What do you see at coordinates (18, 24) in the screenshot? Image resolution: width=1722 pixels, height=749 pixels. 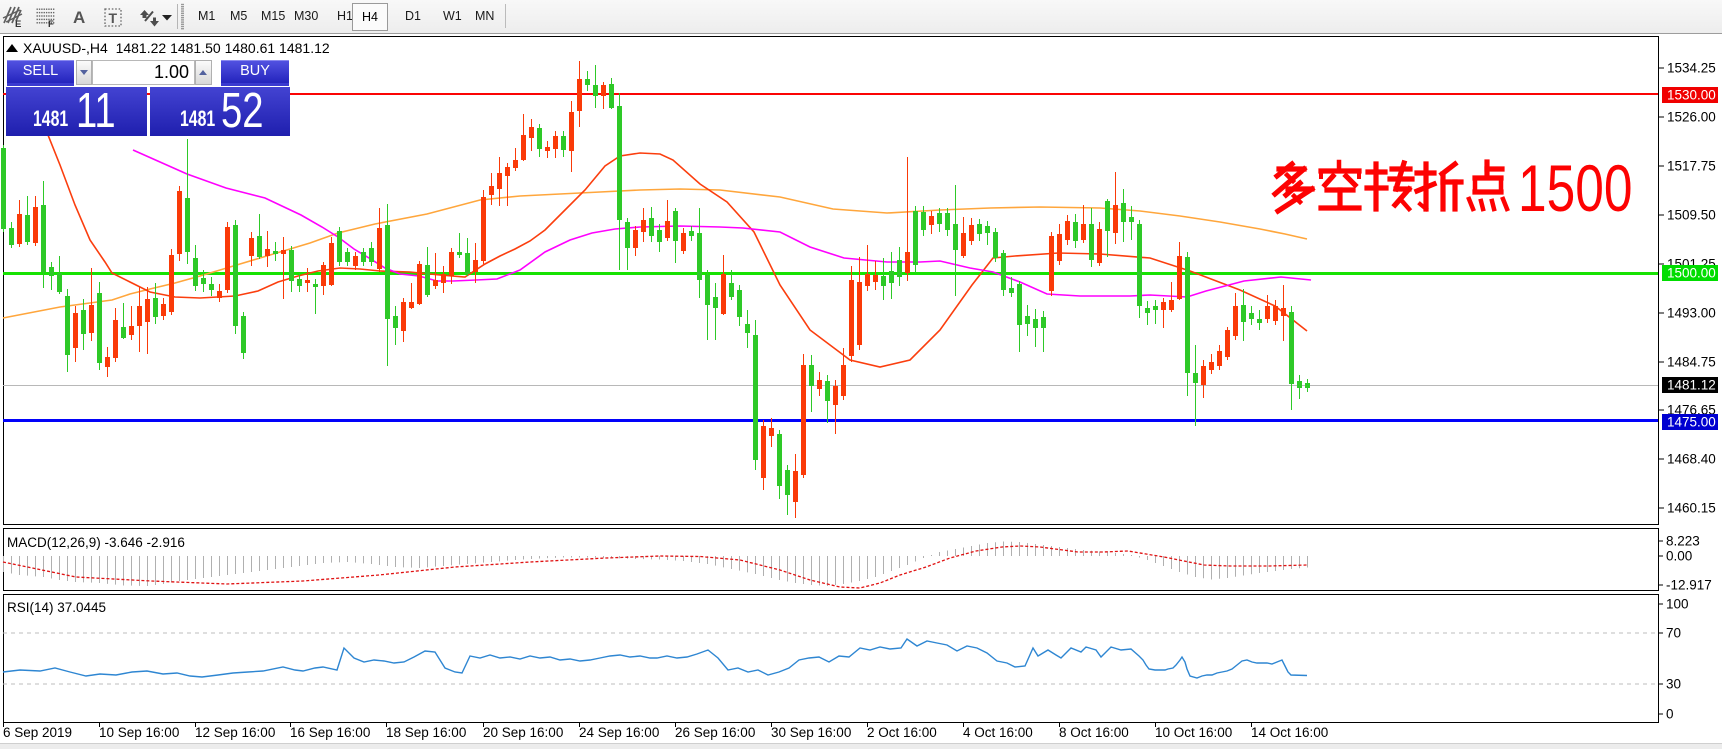 I see `svg-text: E` at bounding box center [18, 24].